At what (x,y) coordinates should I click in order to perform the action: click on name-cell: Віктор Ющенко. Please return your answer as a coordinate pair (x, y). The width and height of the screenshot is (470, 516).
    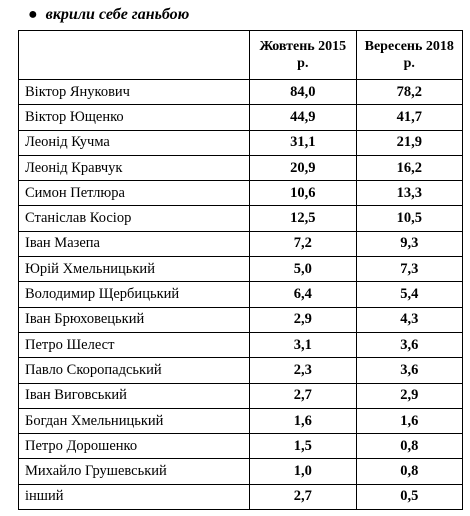
    Looking at the image, I should click on (134, 117).